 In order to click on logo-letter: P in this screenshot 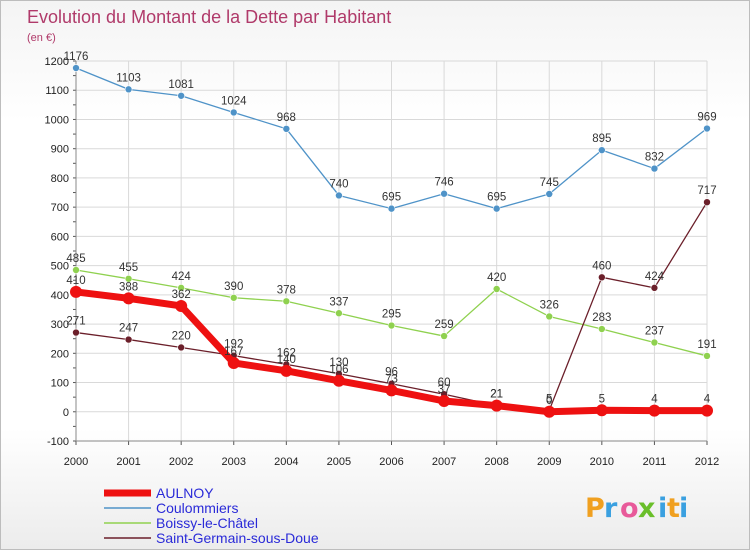, I will do `click(595, 508)`.